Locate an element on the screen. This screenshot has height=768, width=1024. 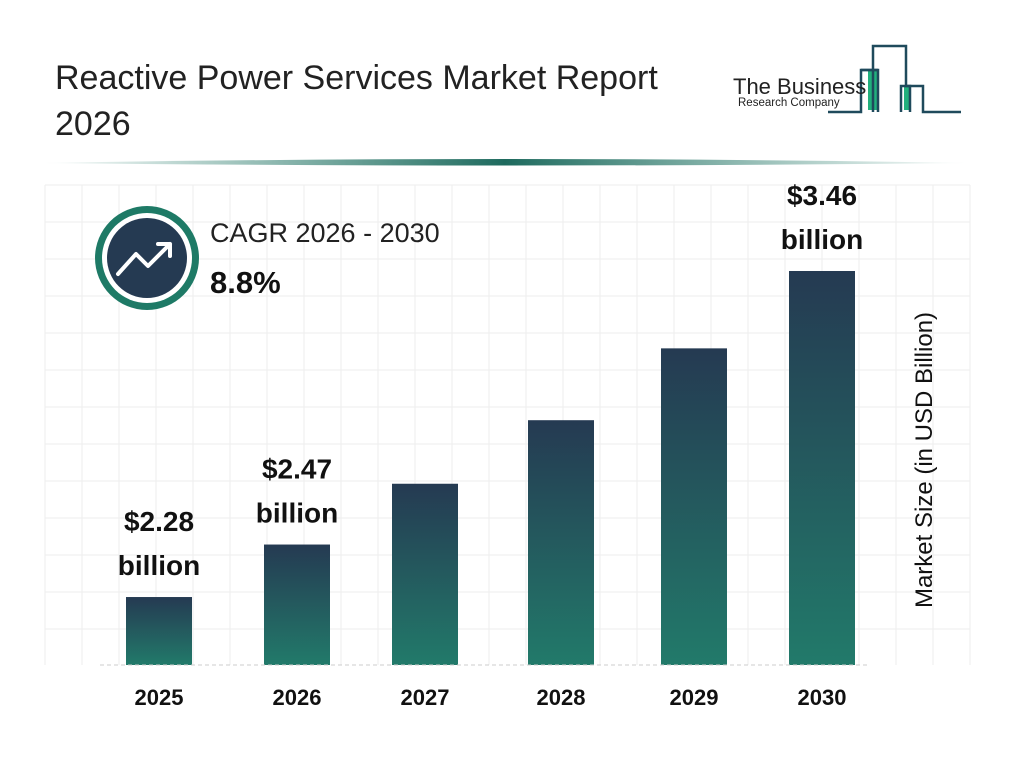
bar-2028 is located at coordinates (561, 542).